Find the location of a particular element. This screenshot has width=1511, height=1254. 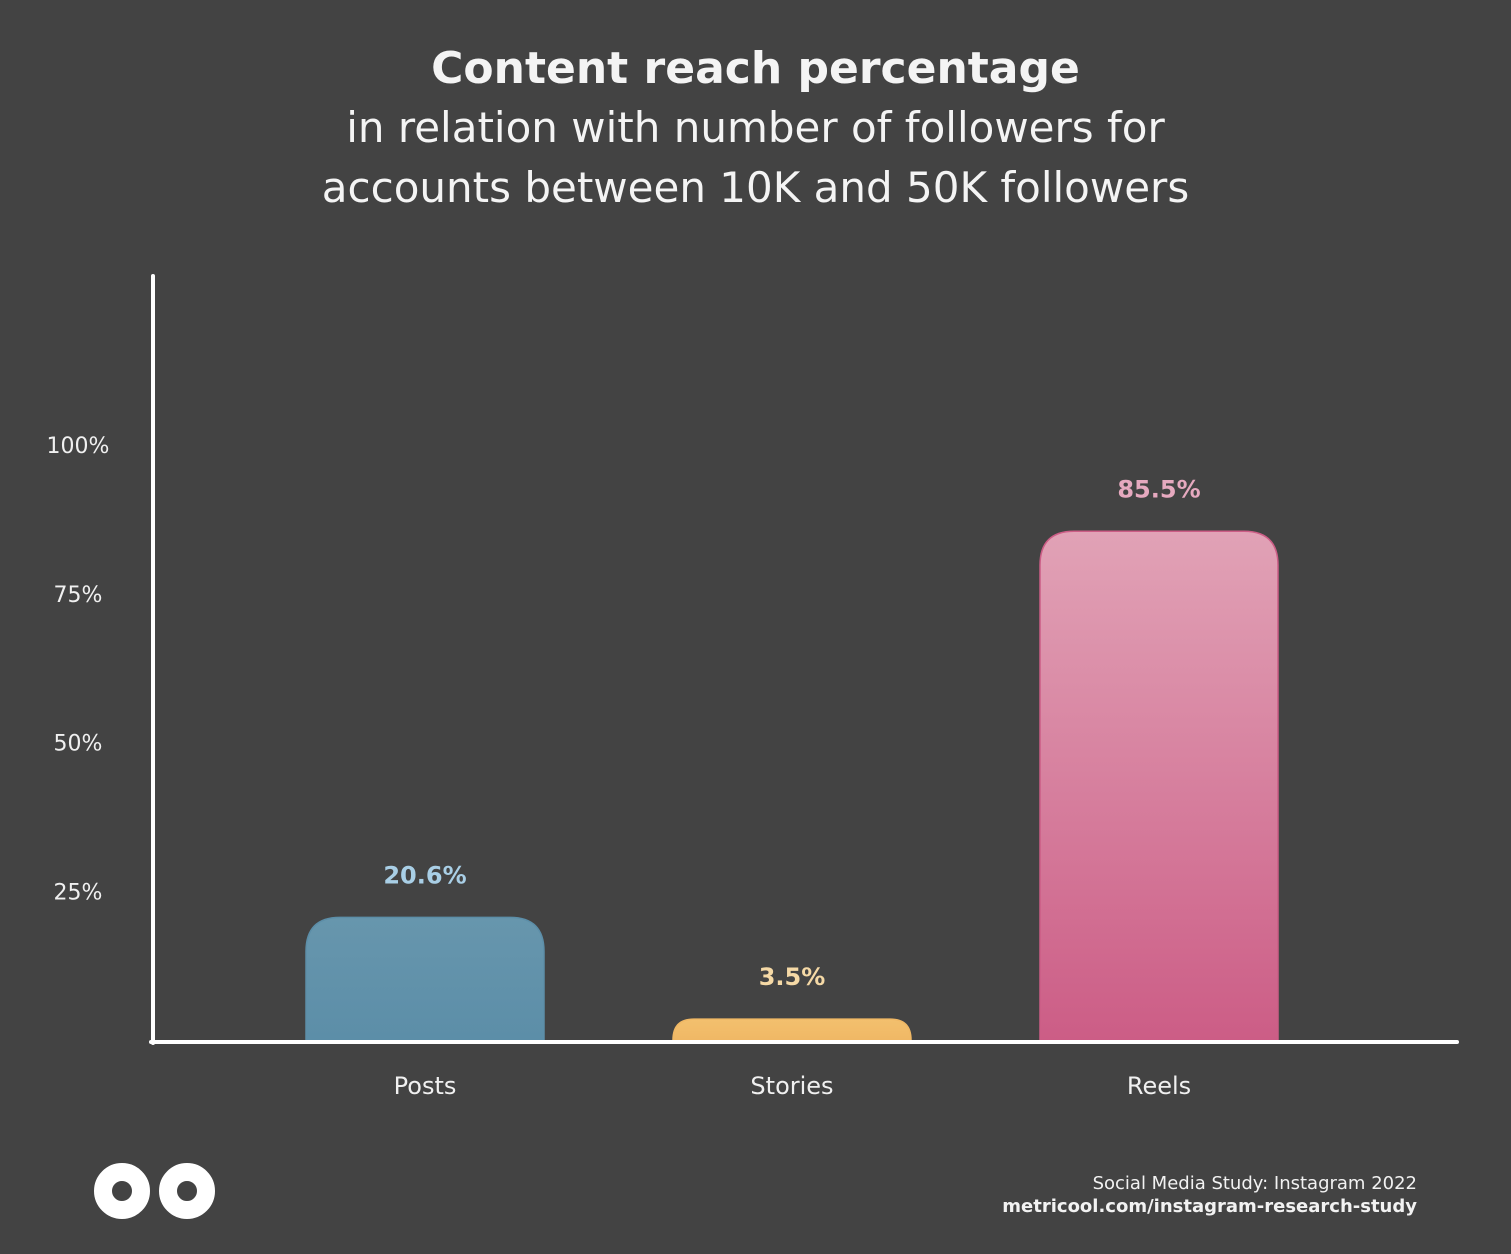

data-label-stories: 3.5% is located at coordinates (792, 977).